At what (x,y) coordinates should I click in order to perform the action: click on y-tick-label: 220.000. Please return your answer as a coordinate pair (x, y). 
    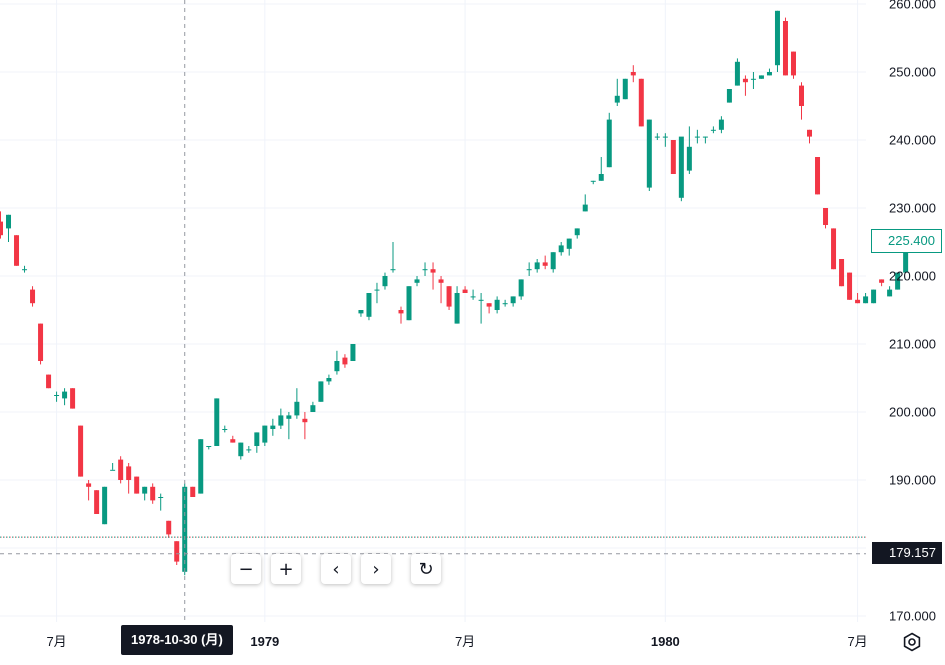
    Looking at the image, I should click on (912, 276).